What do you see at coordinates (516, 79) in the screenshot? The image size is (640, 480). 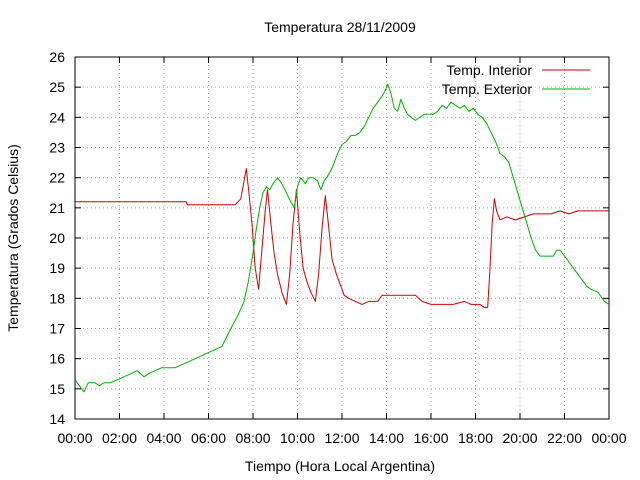 I see `legend: Temp. Interior Temp. Exterior` at bounding box center [516, 79].